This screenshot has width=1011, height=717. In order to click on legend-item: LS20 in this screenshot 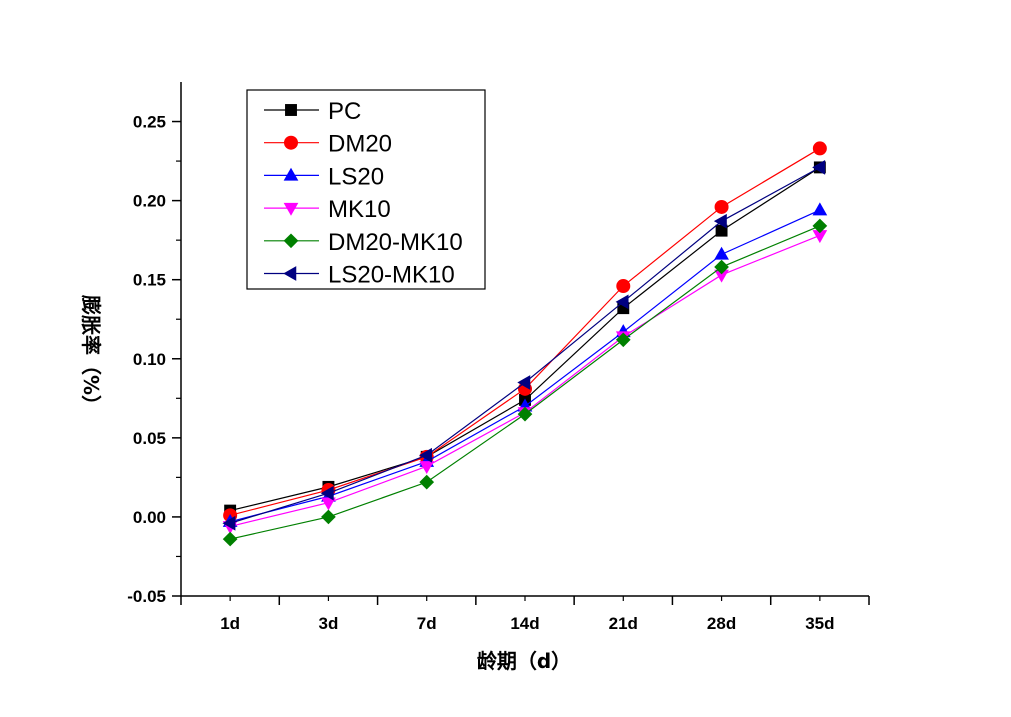, I will do `click(324, 176)`.